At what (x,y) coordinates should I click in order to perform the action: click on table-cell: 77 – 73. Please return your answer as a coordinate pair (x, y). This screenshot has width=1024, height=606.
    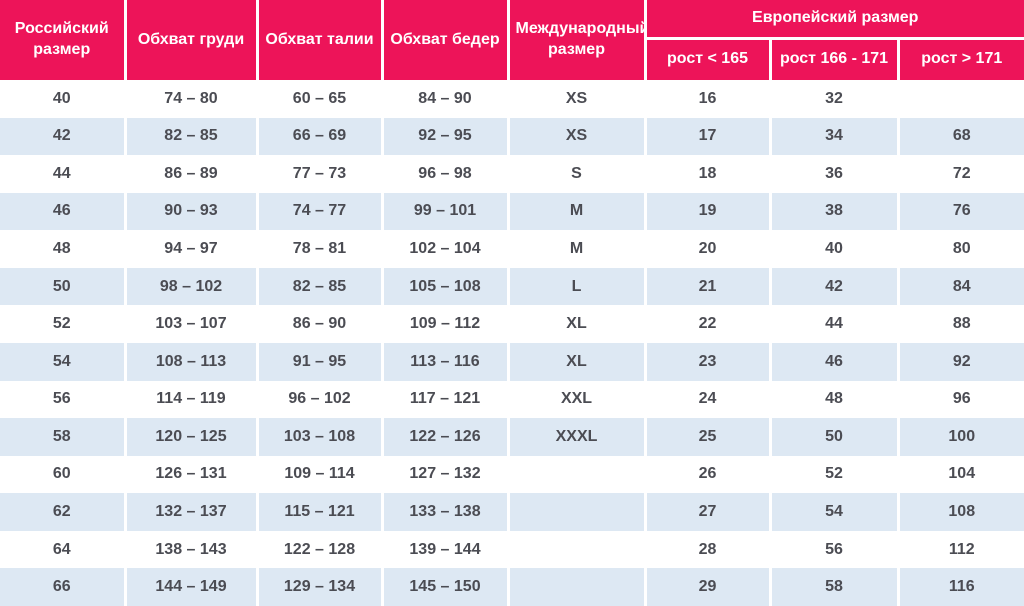
    Looking at the image, I should click on (318, 174).